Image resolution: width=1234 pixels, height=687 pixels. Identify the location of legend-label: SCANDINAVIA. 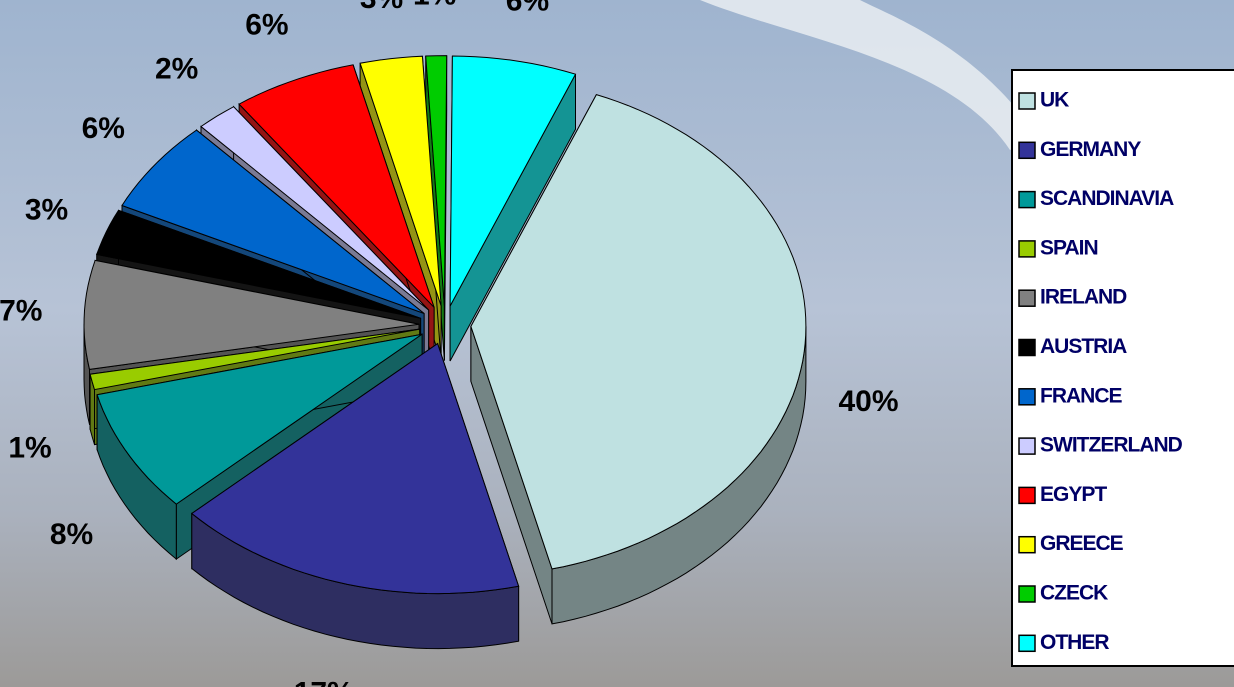
(1107, 198).